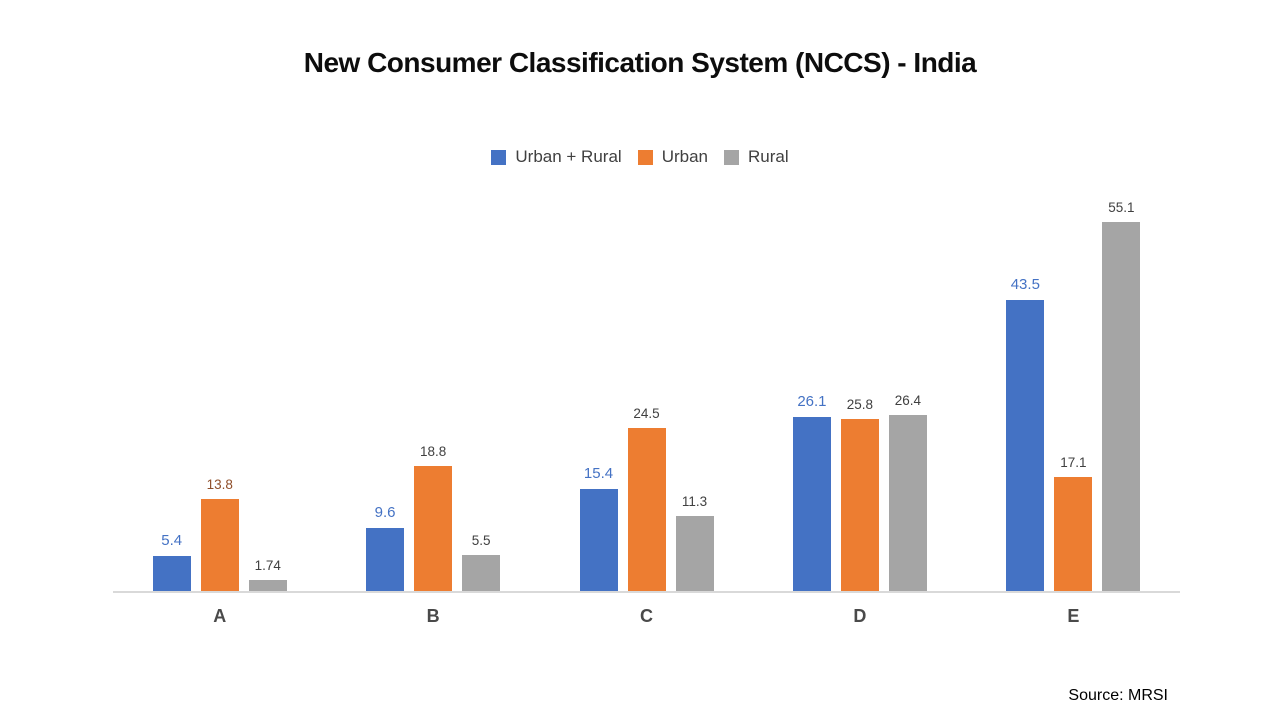  What do you see at coordinates (172, 540) in the screenshot?
I see `bar-value-label: 5.4` at bounding box center [172, 540].